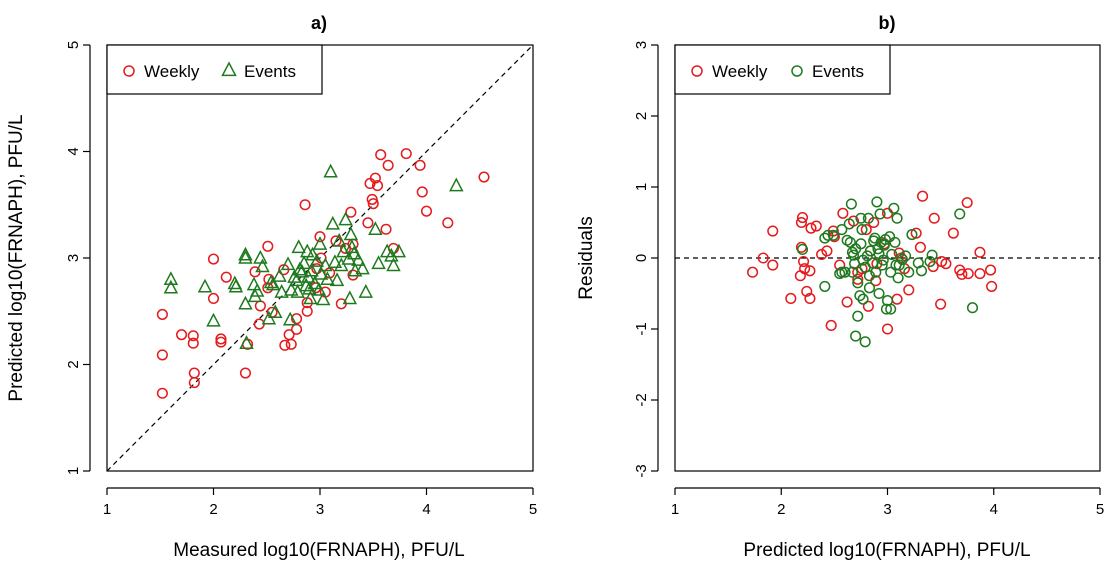 The image size is (1108, 567). What do you see at coordinates (641, 470) in the screenshot?
I see `y-tick-label: -3` at bounding box center [641, 470].